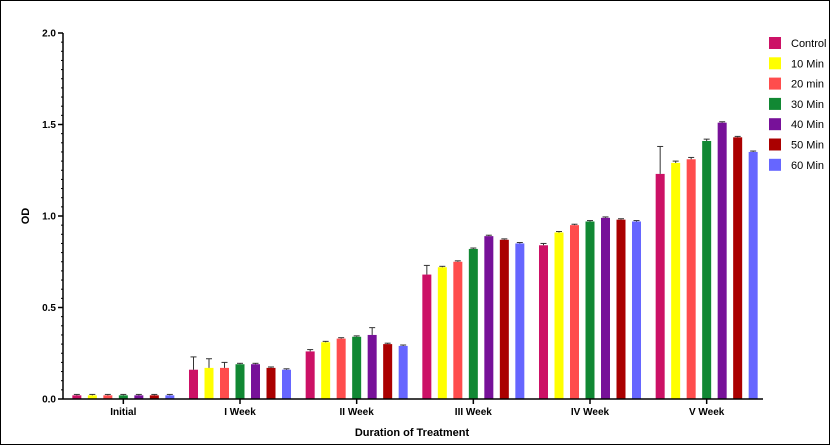 This screenshot has height=447, width=832. What do you see at coordinates (240, 412) in the screenshot?
I see `x-tick-label: I Week` at bounding box center [240, 412].